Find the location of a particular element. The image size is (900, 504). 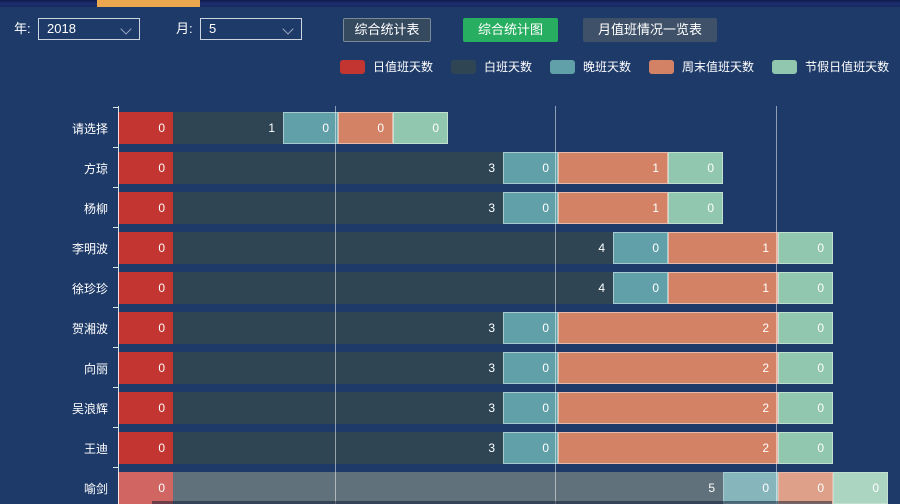

chart-row: 王迪 0 3 0 2 0 is located at coordinates (450, 448).